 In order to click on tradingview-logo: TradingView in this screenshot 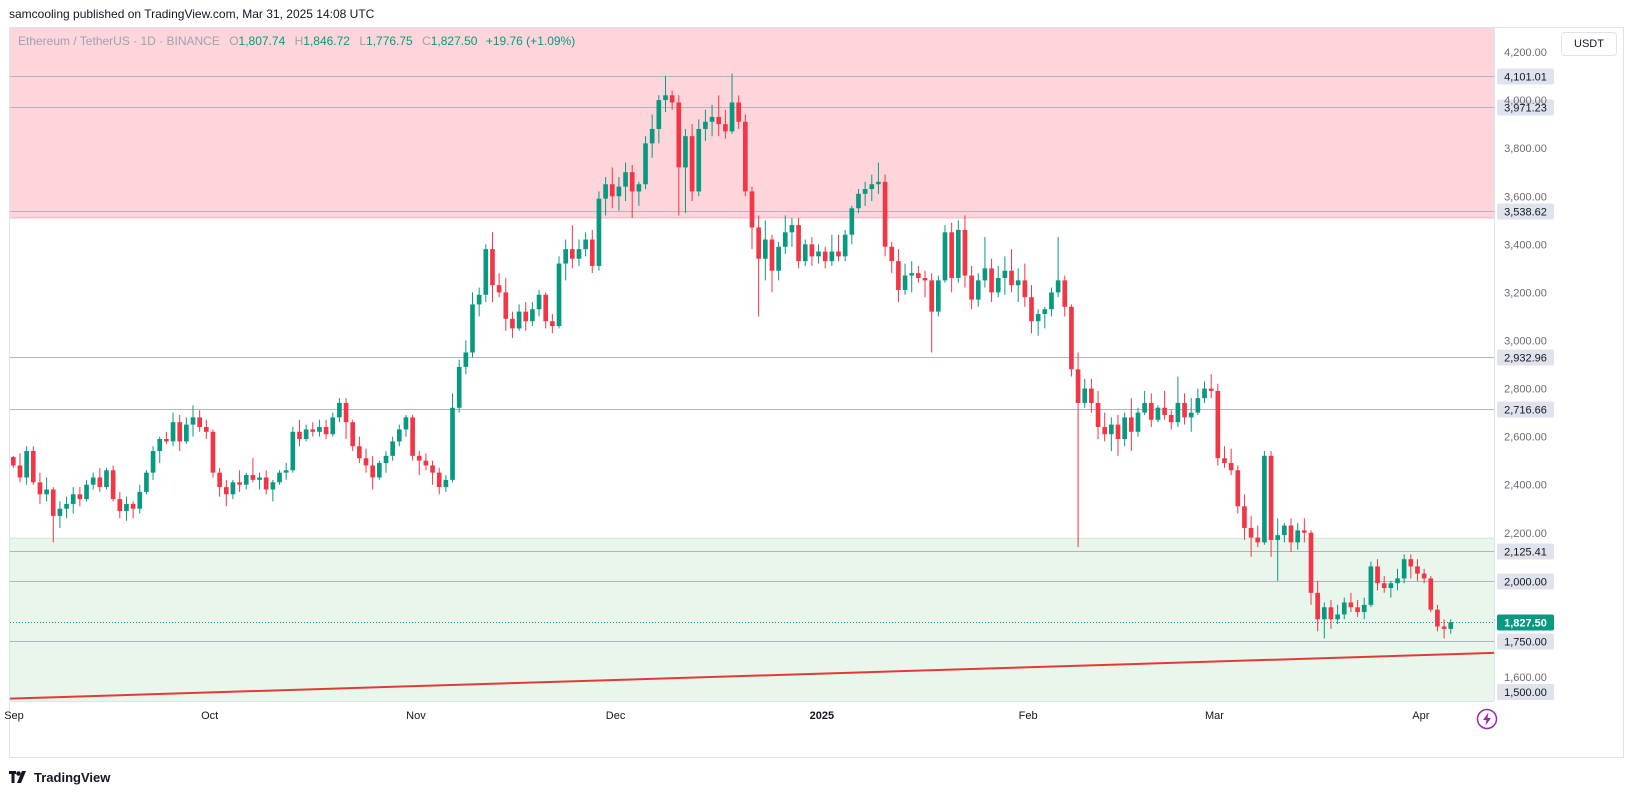, I will do `click(59, 777)`.